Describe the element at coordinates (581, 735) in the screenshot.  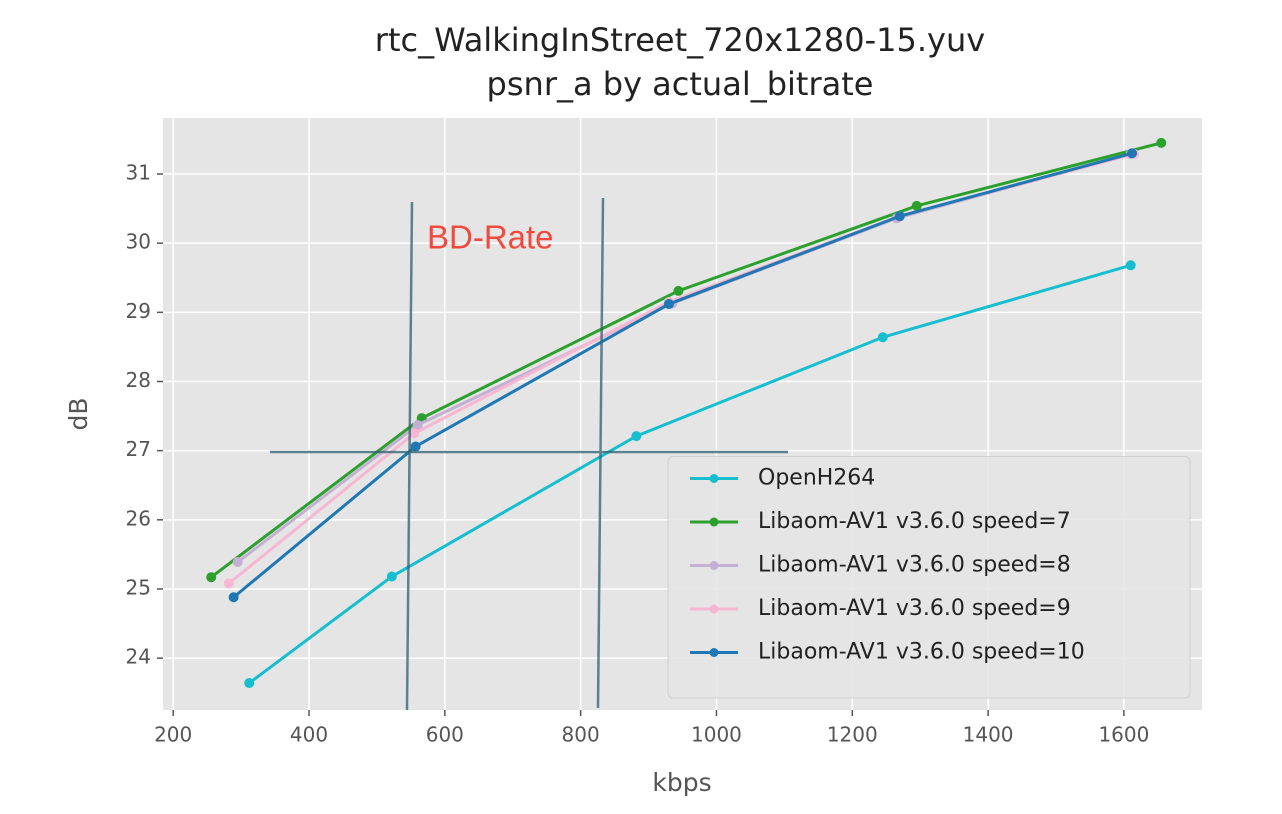
I see `x-tick-label: 800` at that location.